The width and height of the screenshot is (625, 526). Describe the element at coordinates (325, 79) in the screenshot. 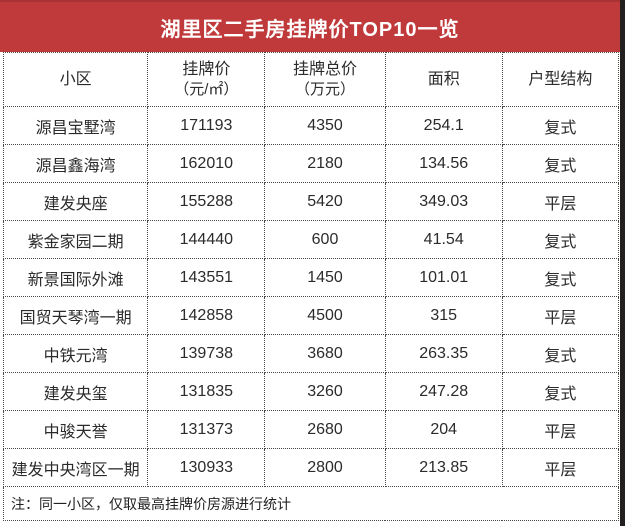

I see `header-cell-2: 挂牌总价 （万元）` at that location.